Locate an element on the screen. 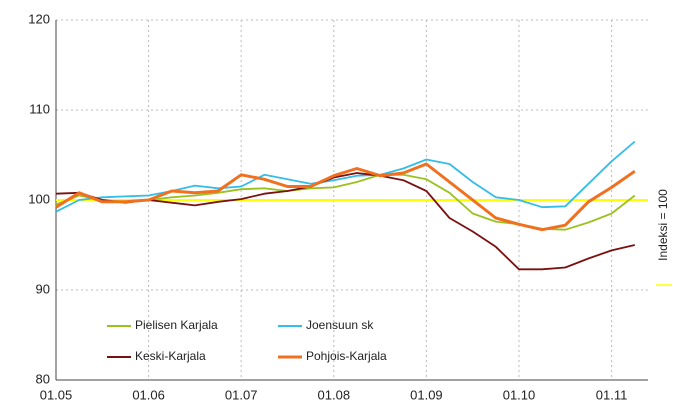 The width and height of the screenshot is (673, 414). line-series is located at coordinates (345, 197).